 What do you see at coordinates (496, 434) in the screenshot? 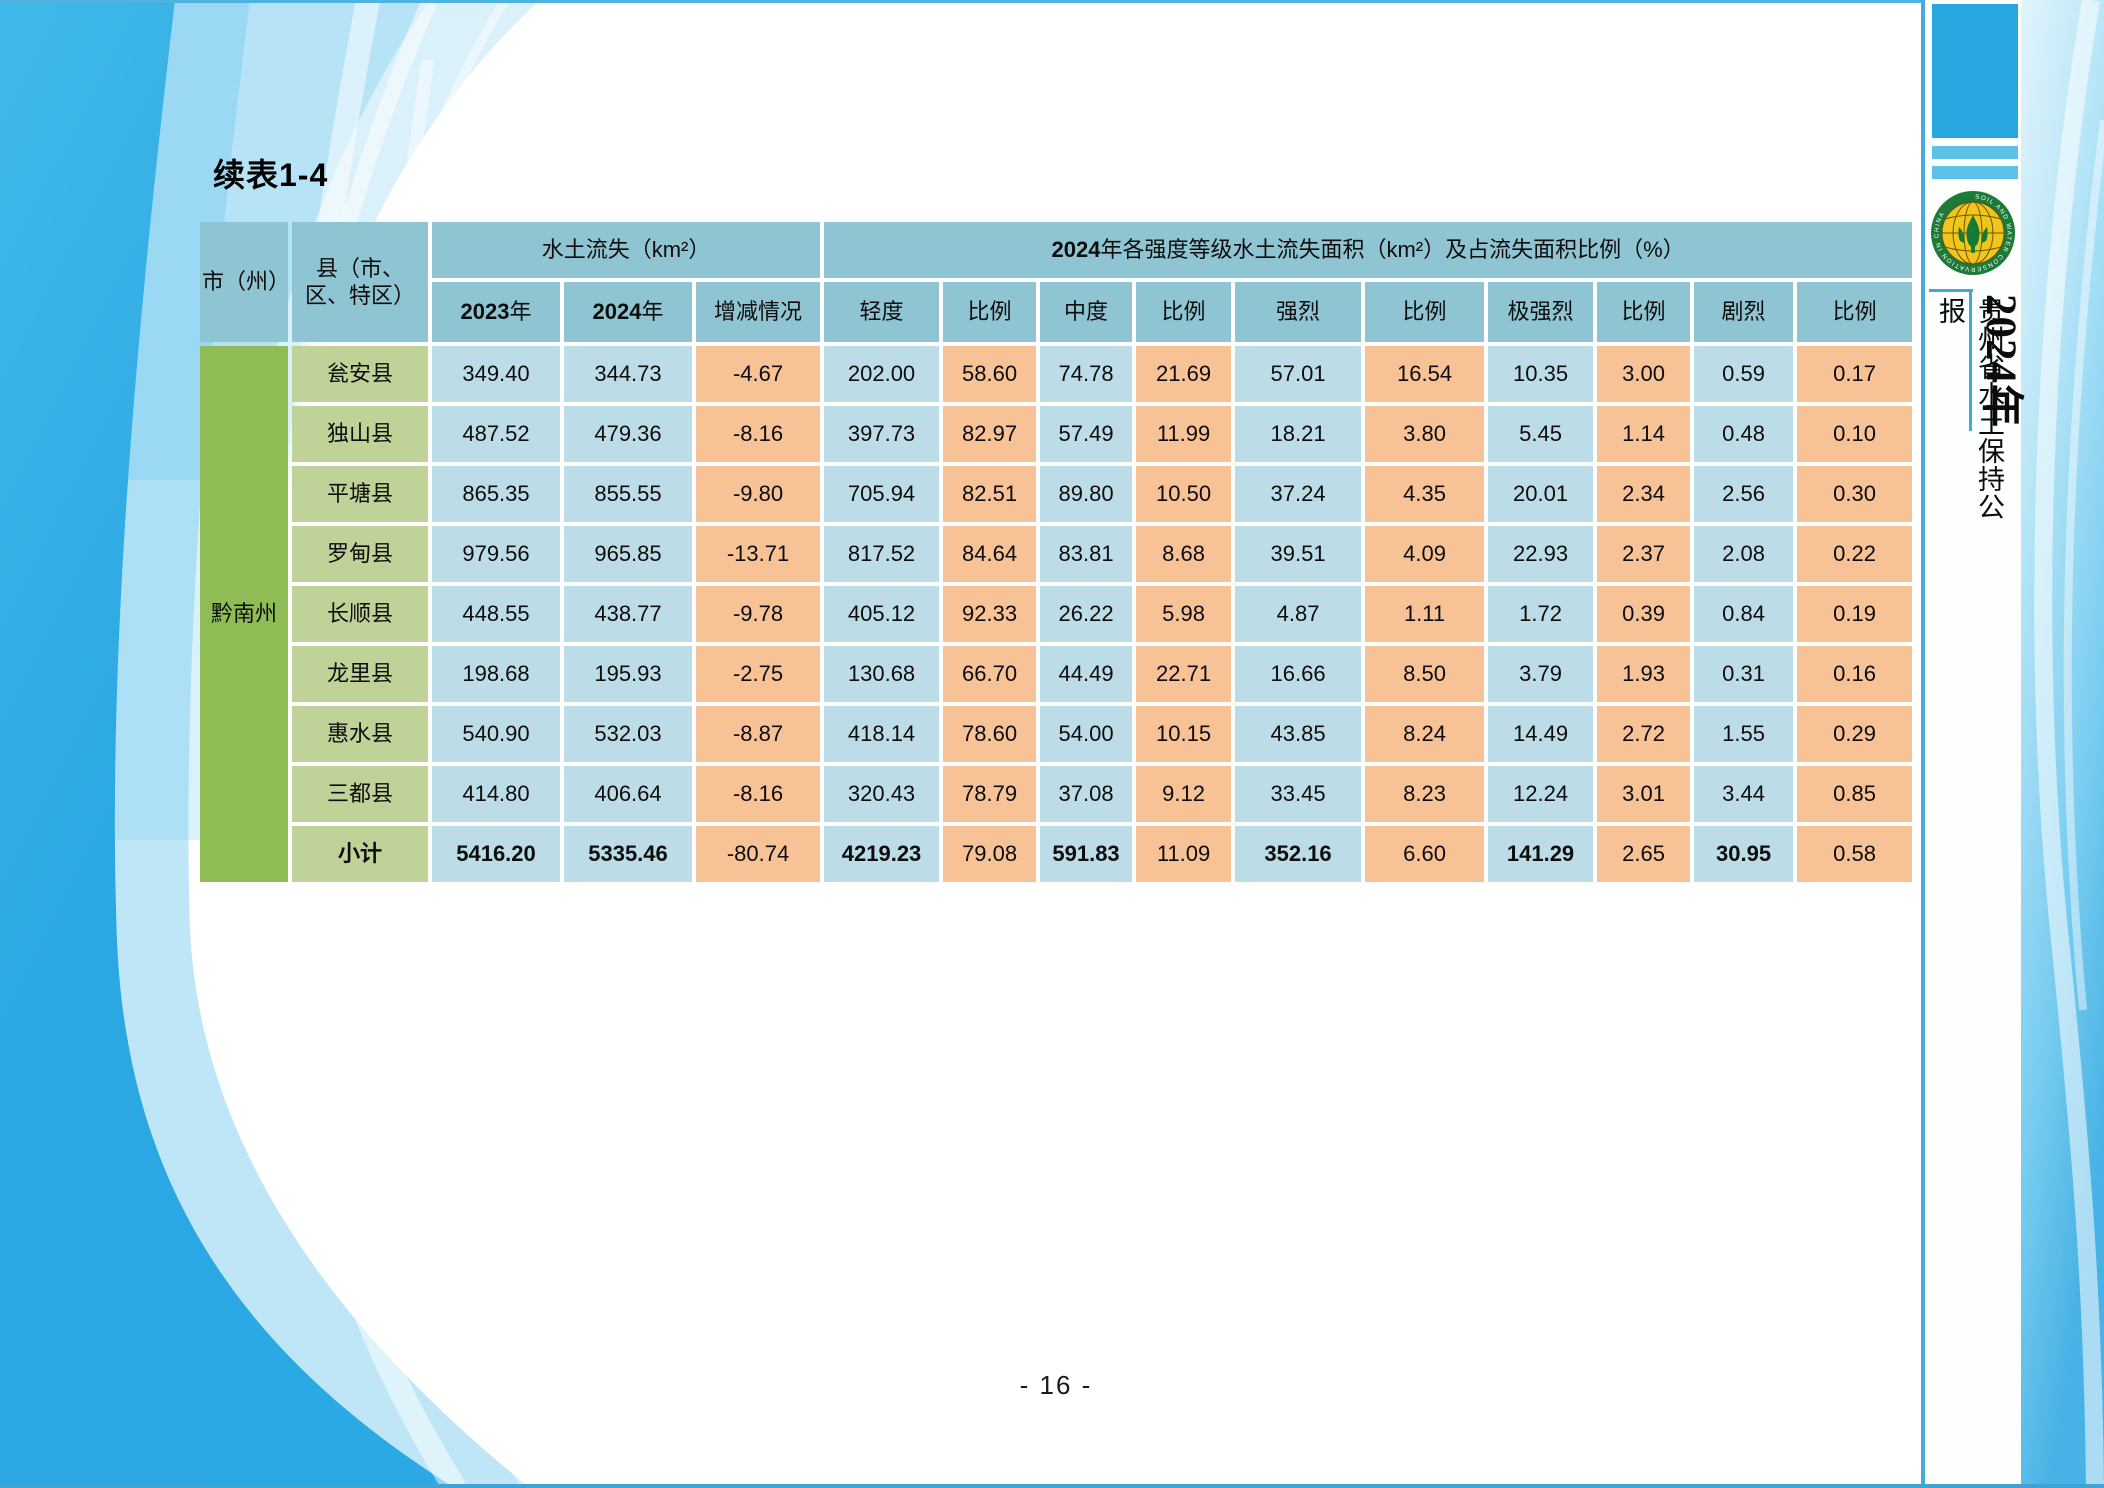
I see `value-cell: 487.52` at bounding box center [496, 434].